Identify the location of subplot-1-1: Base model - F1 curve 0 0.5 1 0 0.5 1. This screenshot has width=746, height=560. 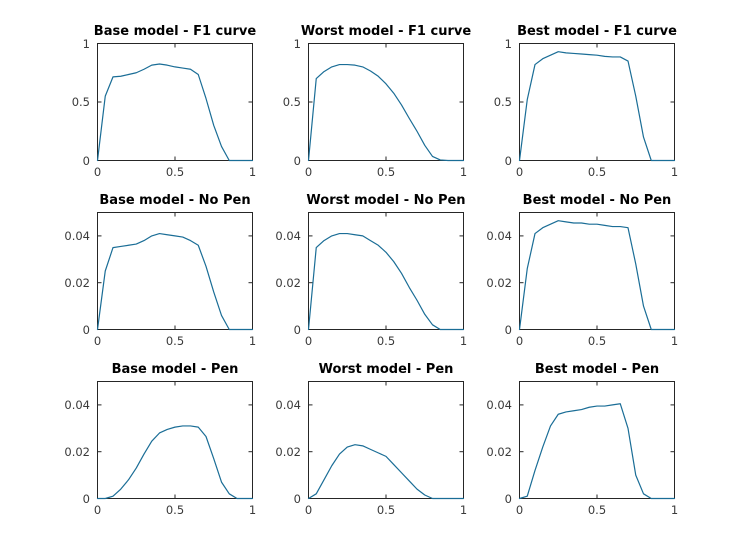
(164, 101).